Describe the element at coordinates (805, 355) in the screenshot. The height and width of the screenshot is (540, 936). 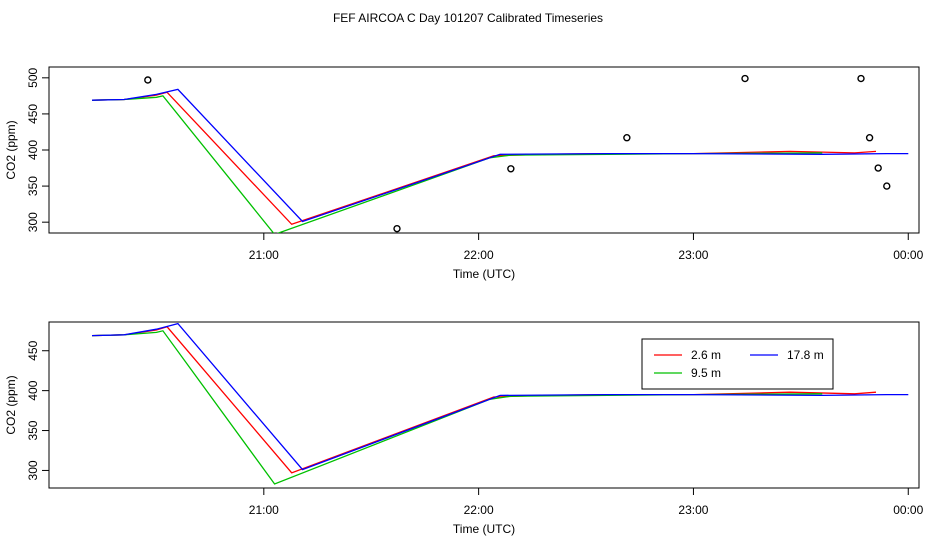
I see `legend-label: 17.8 m` at that location.